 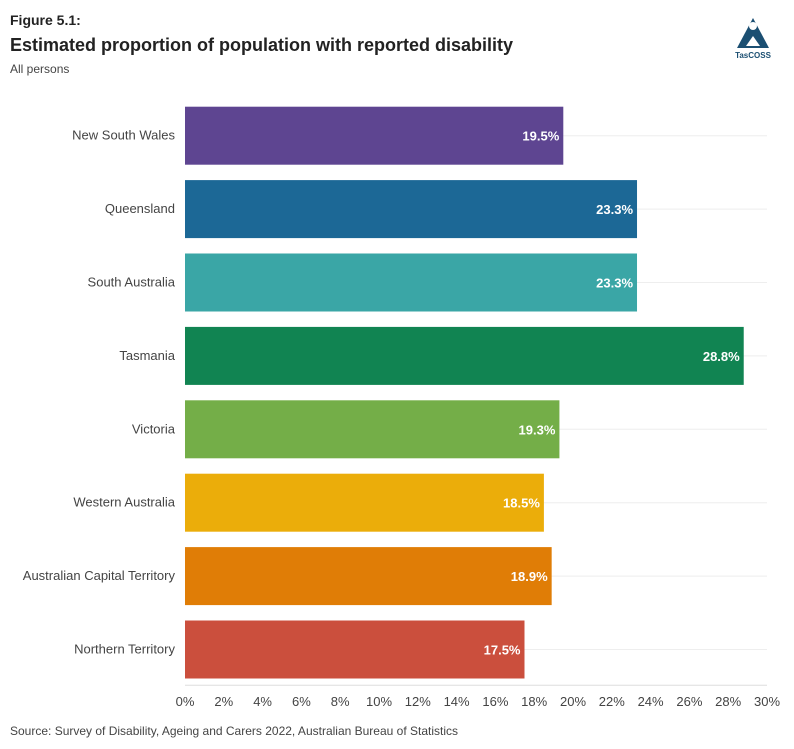 I want to click on x-tick-label: 8%, so click(x=340, y=701).